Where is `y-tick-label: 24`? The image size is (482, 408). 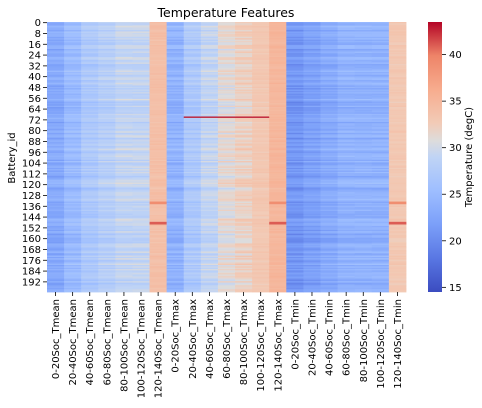 y-tick-label: 24 is located at coordinates (34, 56).